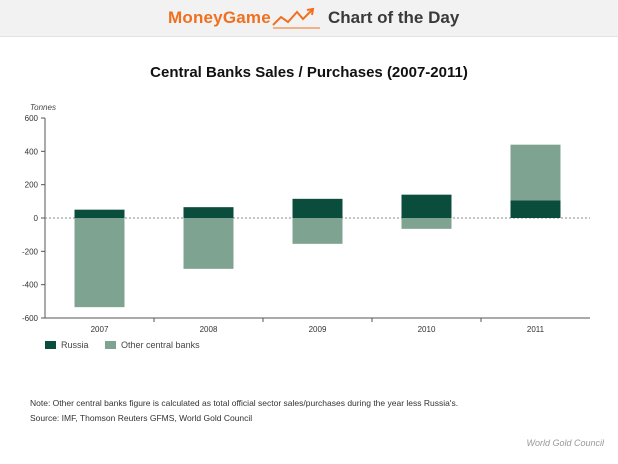 This screenshot has width=618, height=464. Describe the element at coordinates (296, 18) in the screenshot. I see `rising-chart-icon` at that location.